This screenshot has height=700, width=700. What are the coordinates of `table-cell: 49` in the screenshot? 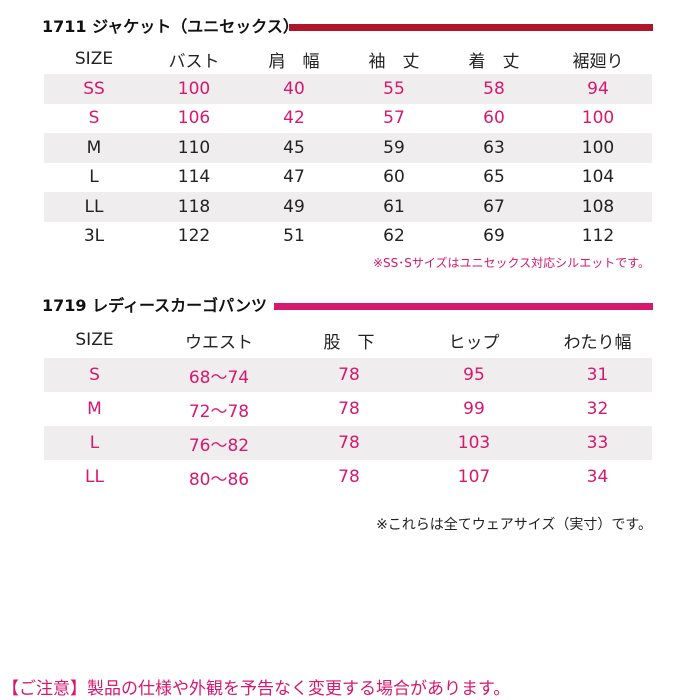 It's located at (294, 207).